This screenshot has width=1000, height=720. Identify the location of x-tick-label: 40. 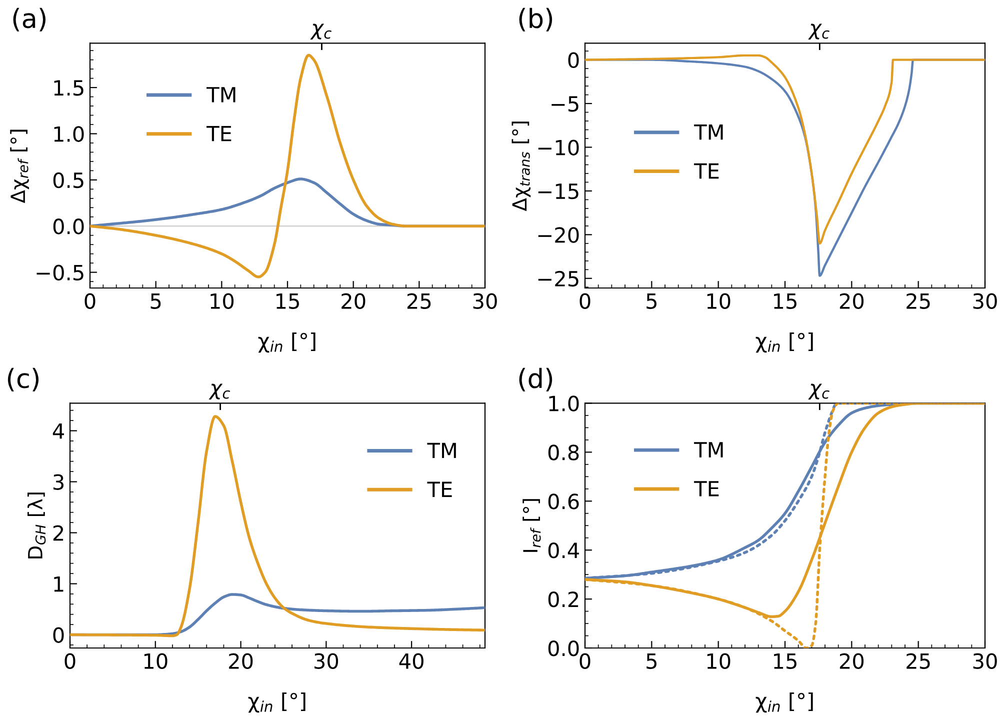
(411, 661).